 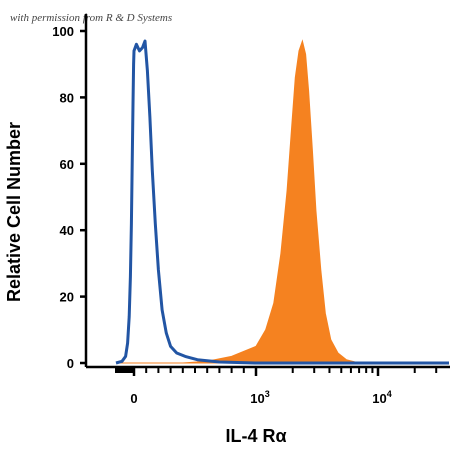 What do you see at coordinates (14, 212) in the screenshot?
I see `y-axis-title: Relative Cell Number` at bounding box center [14, 212].